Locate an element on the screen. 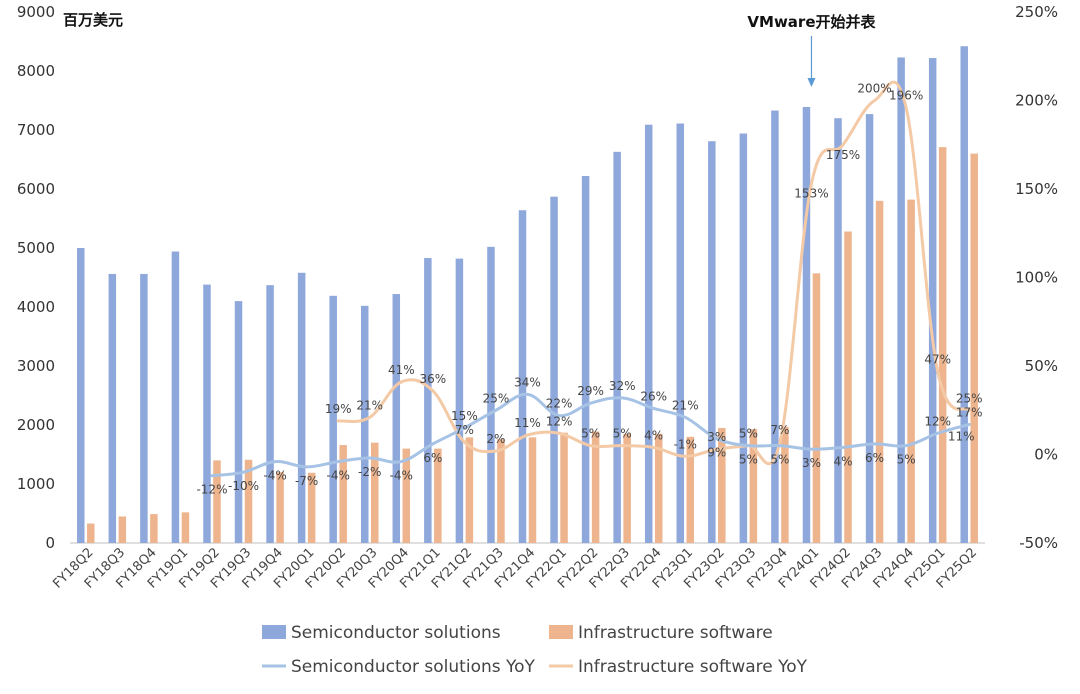 The width and height of the screenshot is (1080, 694). label-semiconductor-yoy: 15% is located at coordinates (464, 416).